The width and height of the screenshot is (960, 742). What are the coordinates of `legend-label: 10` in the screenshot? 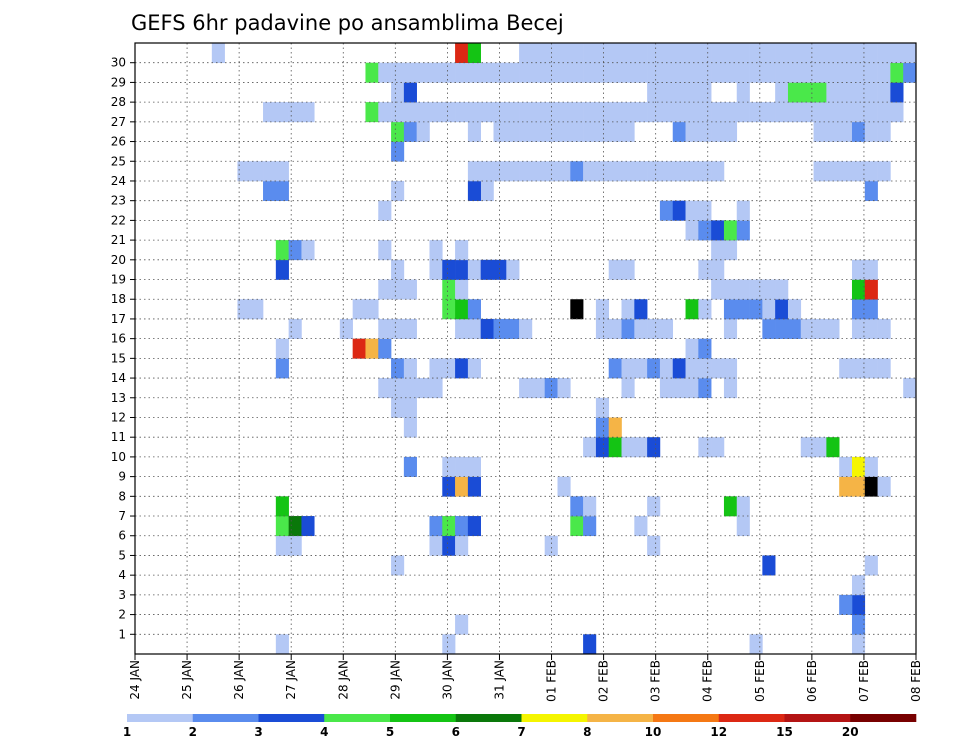 It's located at (653, 732).